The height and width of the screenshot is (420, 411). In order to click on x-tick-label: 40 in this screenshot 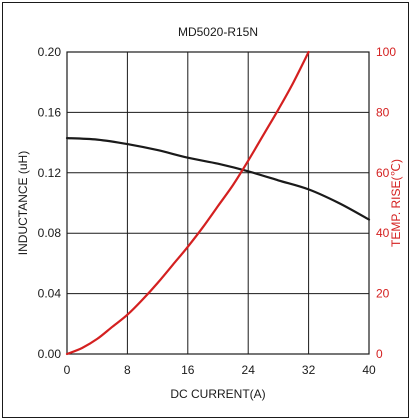, I will do `click(369, 370)`.